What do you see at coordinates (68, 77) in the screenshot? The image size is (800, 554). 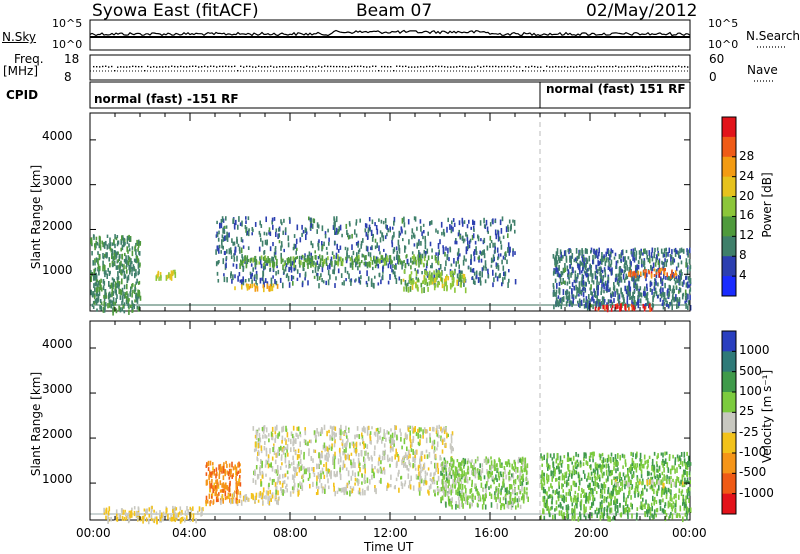 I see `freq-tick-bottom: 8` at bounding box center [68, 77].